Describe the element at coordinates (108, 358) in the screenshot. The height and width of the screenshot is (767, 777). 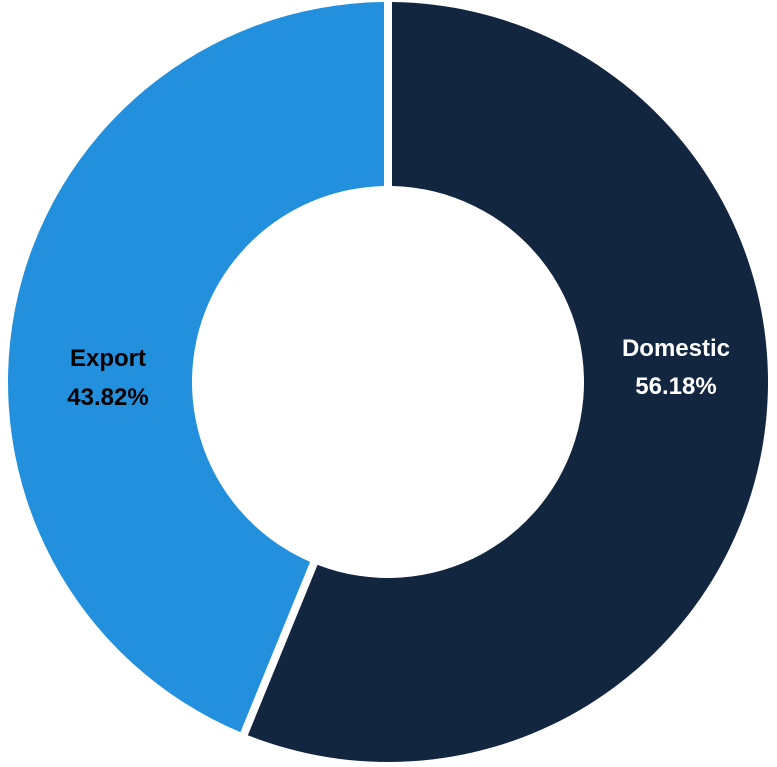
I see `slice-label-export-name: Export` at that location.